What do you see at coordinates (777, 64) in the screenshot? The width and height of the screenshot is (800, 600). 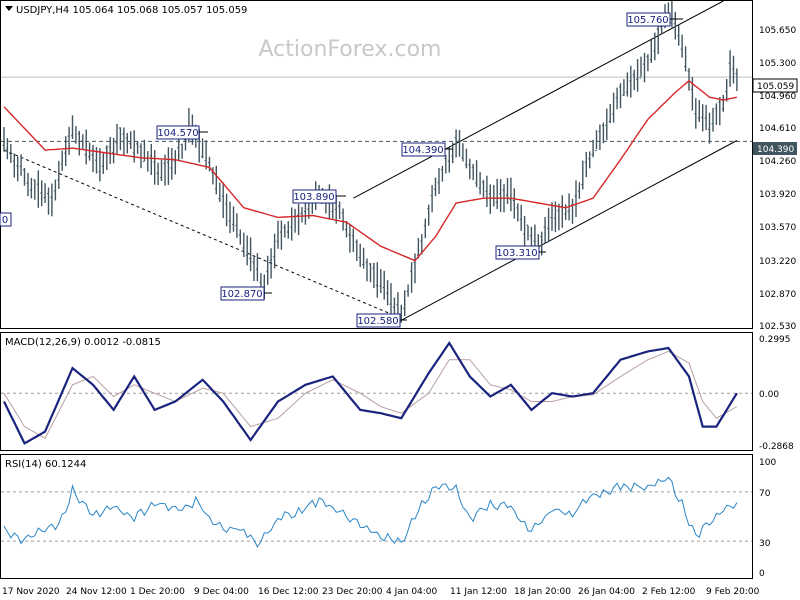 I see `price-y-tick: 105.300` at bounding box center [777, 64].